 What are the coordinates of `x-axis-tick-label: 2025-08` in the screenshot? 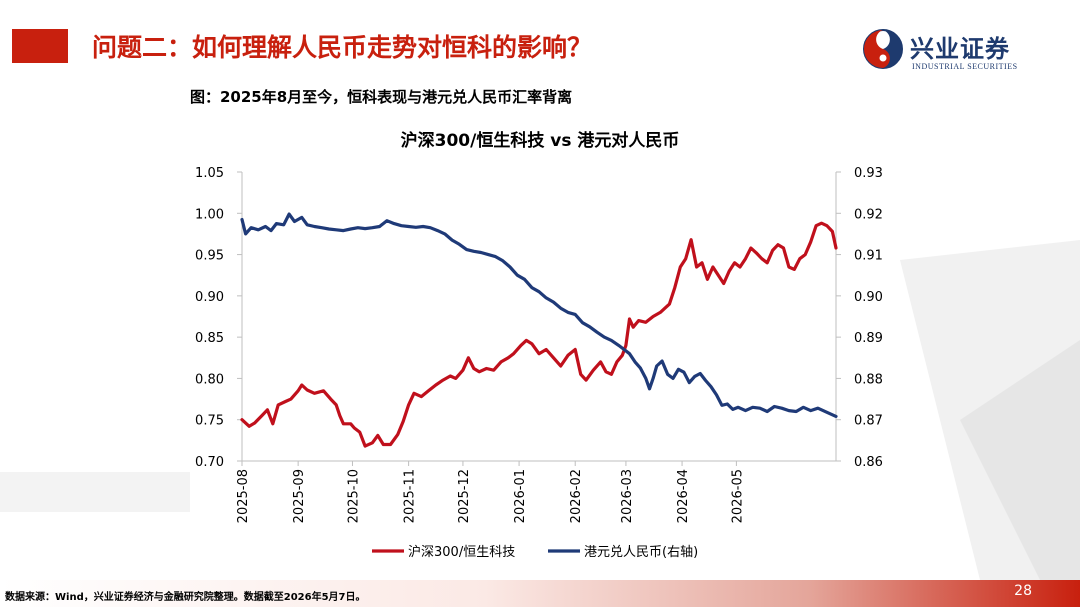 It's located at (243, 496).